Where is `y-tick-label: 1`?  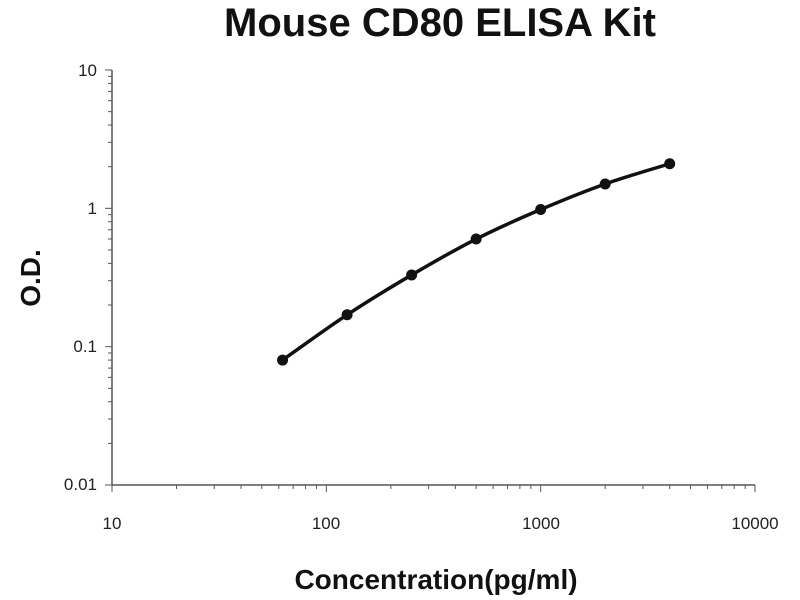
y-tick-label: 1 is located at coordinates (92, 208).